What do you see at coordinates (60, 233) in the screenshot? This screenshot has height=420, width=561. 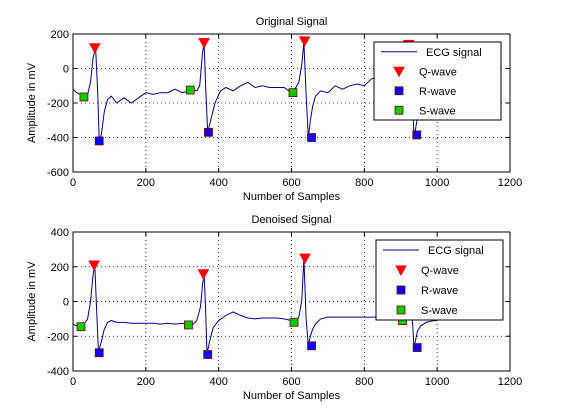 I see `y-tick-label: 400` at bounding box center [60, 233].